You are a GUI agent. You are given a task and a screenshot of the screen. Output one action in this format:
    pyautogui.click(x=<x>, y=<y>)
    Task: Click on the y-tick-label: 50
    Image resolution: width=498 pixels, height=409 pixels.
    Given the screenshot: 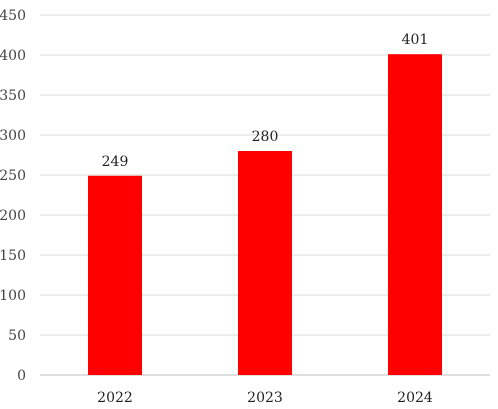 What is the action you would take?
    pyautogui.click(x=17, y=336)
    